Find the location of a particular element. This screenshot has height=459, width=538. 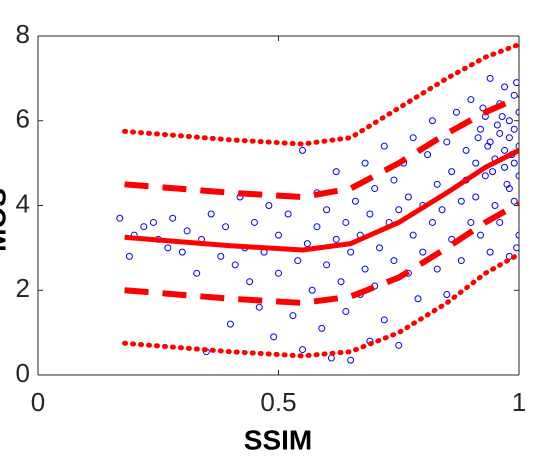

x-axis-title: SSIM is located at coordinates (278, 439).